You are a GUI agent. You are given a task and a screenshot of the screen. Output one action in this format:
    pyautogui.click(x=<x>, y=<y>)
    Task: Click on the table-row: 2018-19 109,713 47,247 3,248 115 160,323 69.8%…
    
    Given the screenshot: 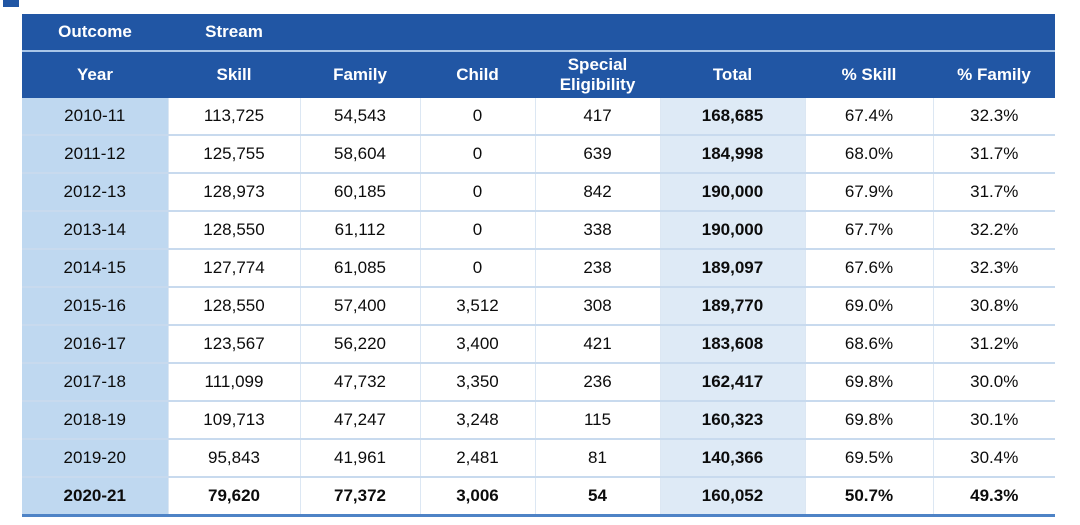 What is the action you would take?
    pyautogui.click(x=538, y=419)
    